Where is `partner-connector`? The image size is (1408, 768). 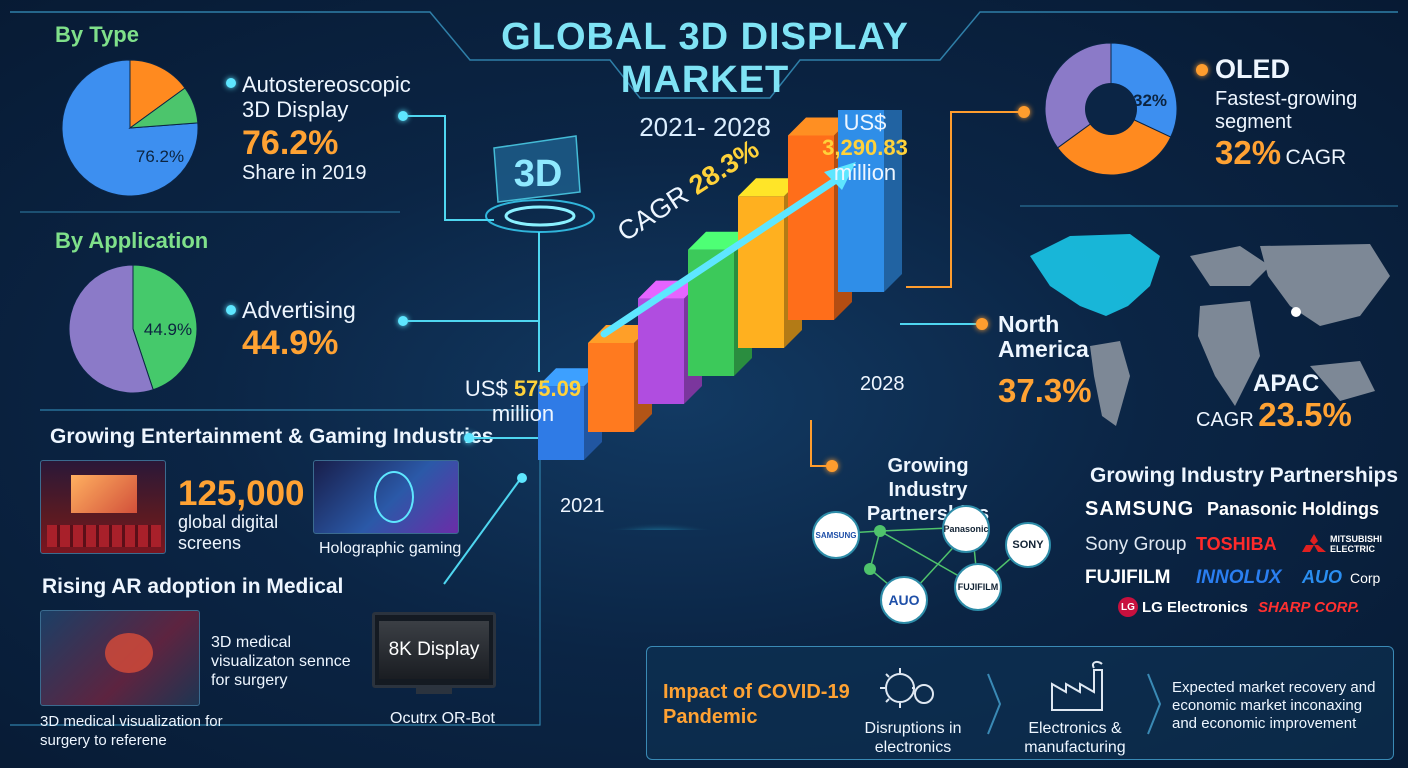 partner-connector is located at coordinates (819, 466).